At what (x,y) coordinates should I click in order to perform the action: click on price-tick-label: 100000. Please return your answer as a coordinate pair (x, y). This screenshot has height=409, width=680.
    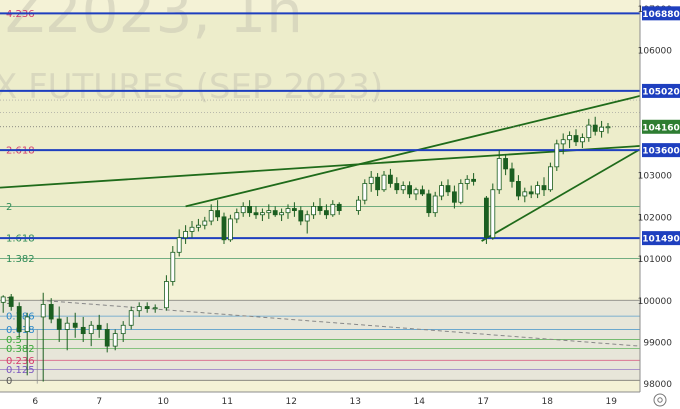
    Looking at the image, I should click on (655, 302).